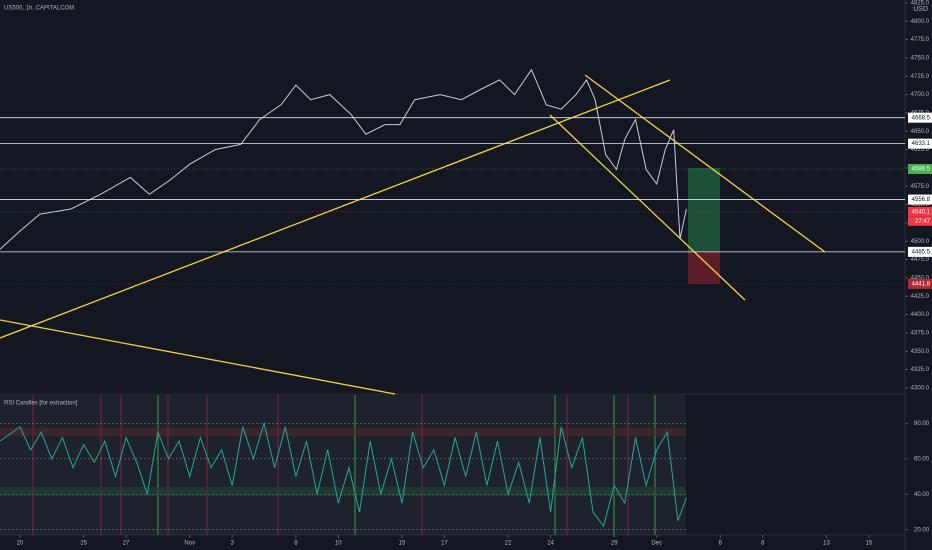 The height and width of the screenshot is (550, 932). What do you see at coordinates (189, 544) in the screenshot?
I see `x-tick-label: Nov` at bounding box center [189, 544].